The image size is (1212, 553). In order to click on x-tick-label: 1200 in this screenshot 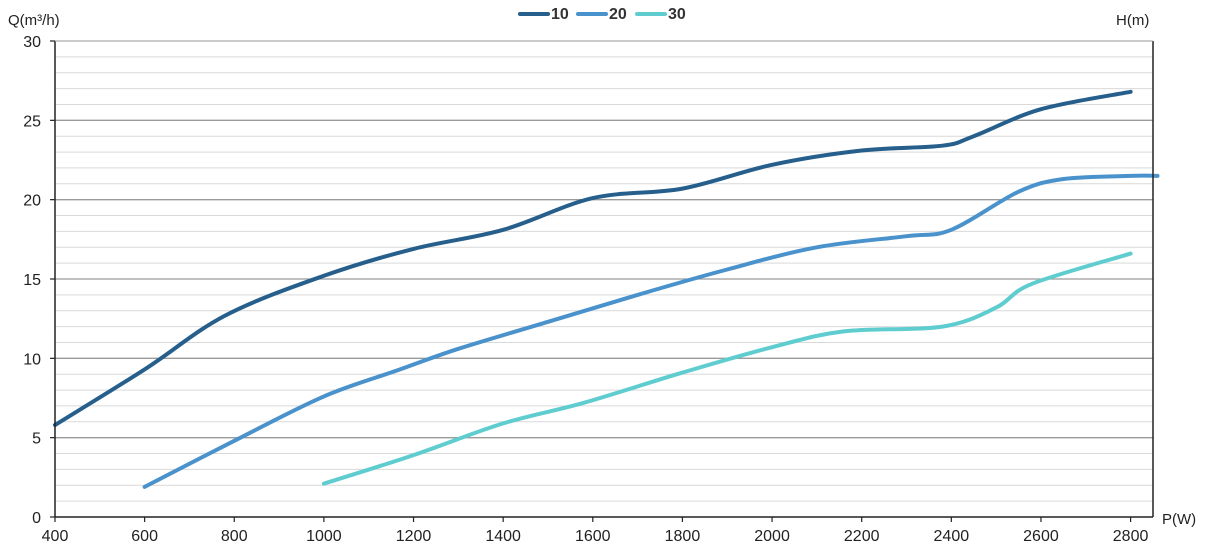, I will do `click(414, 536)`.